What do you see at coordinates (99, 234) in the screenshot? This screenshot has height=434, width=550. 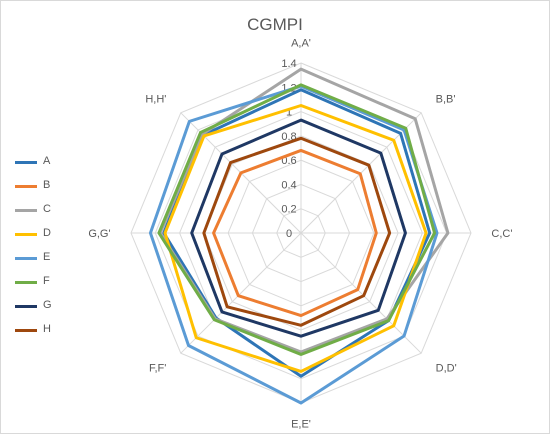 I see `category-label: G,G'` at bounding box center [99, 234].